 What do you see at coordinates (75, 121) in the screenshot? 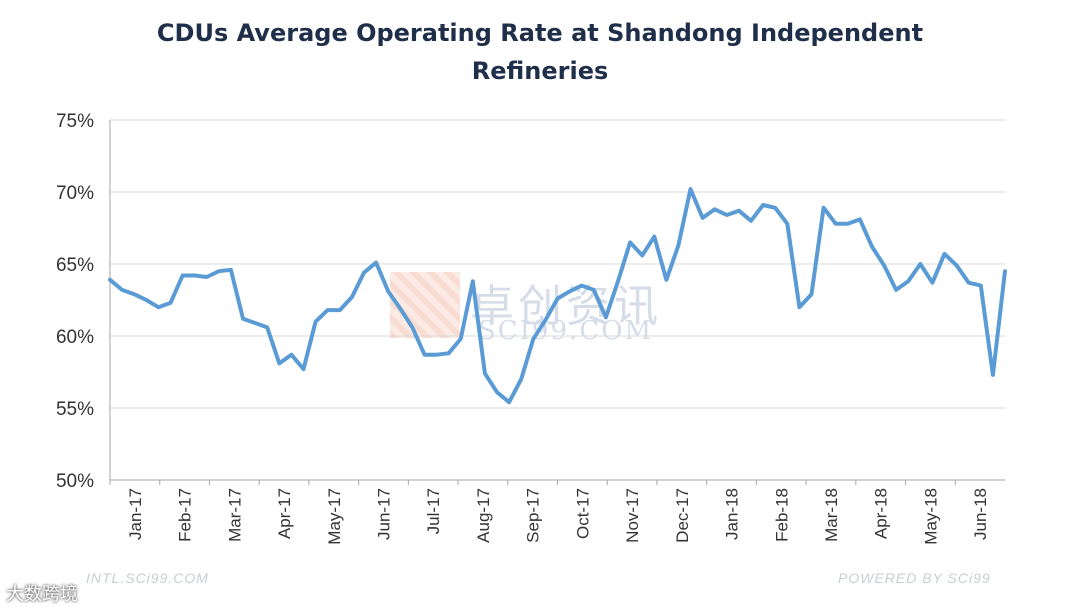
I see `y-tick-label: 75%` at bounding box center [75, 121].